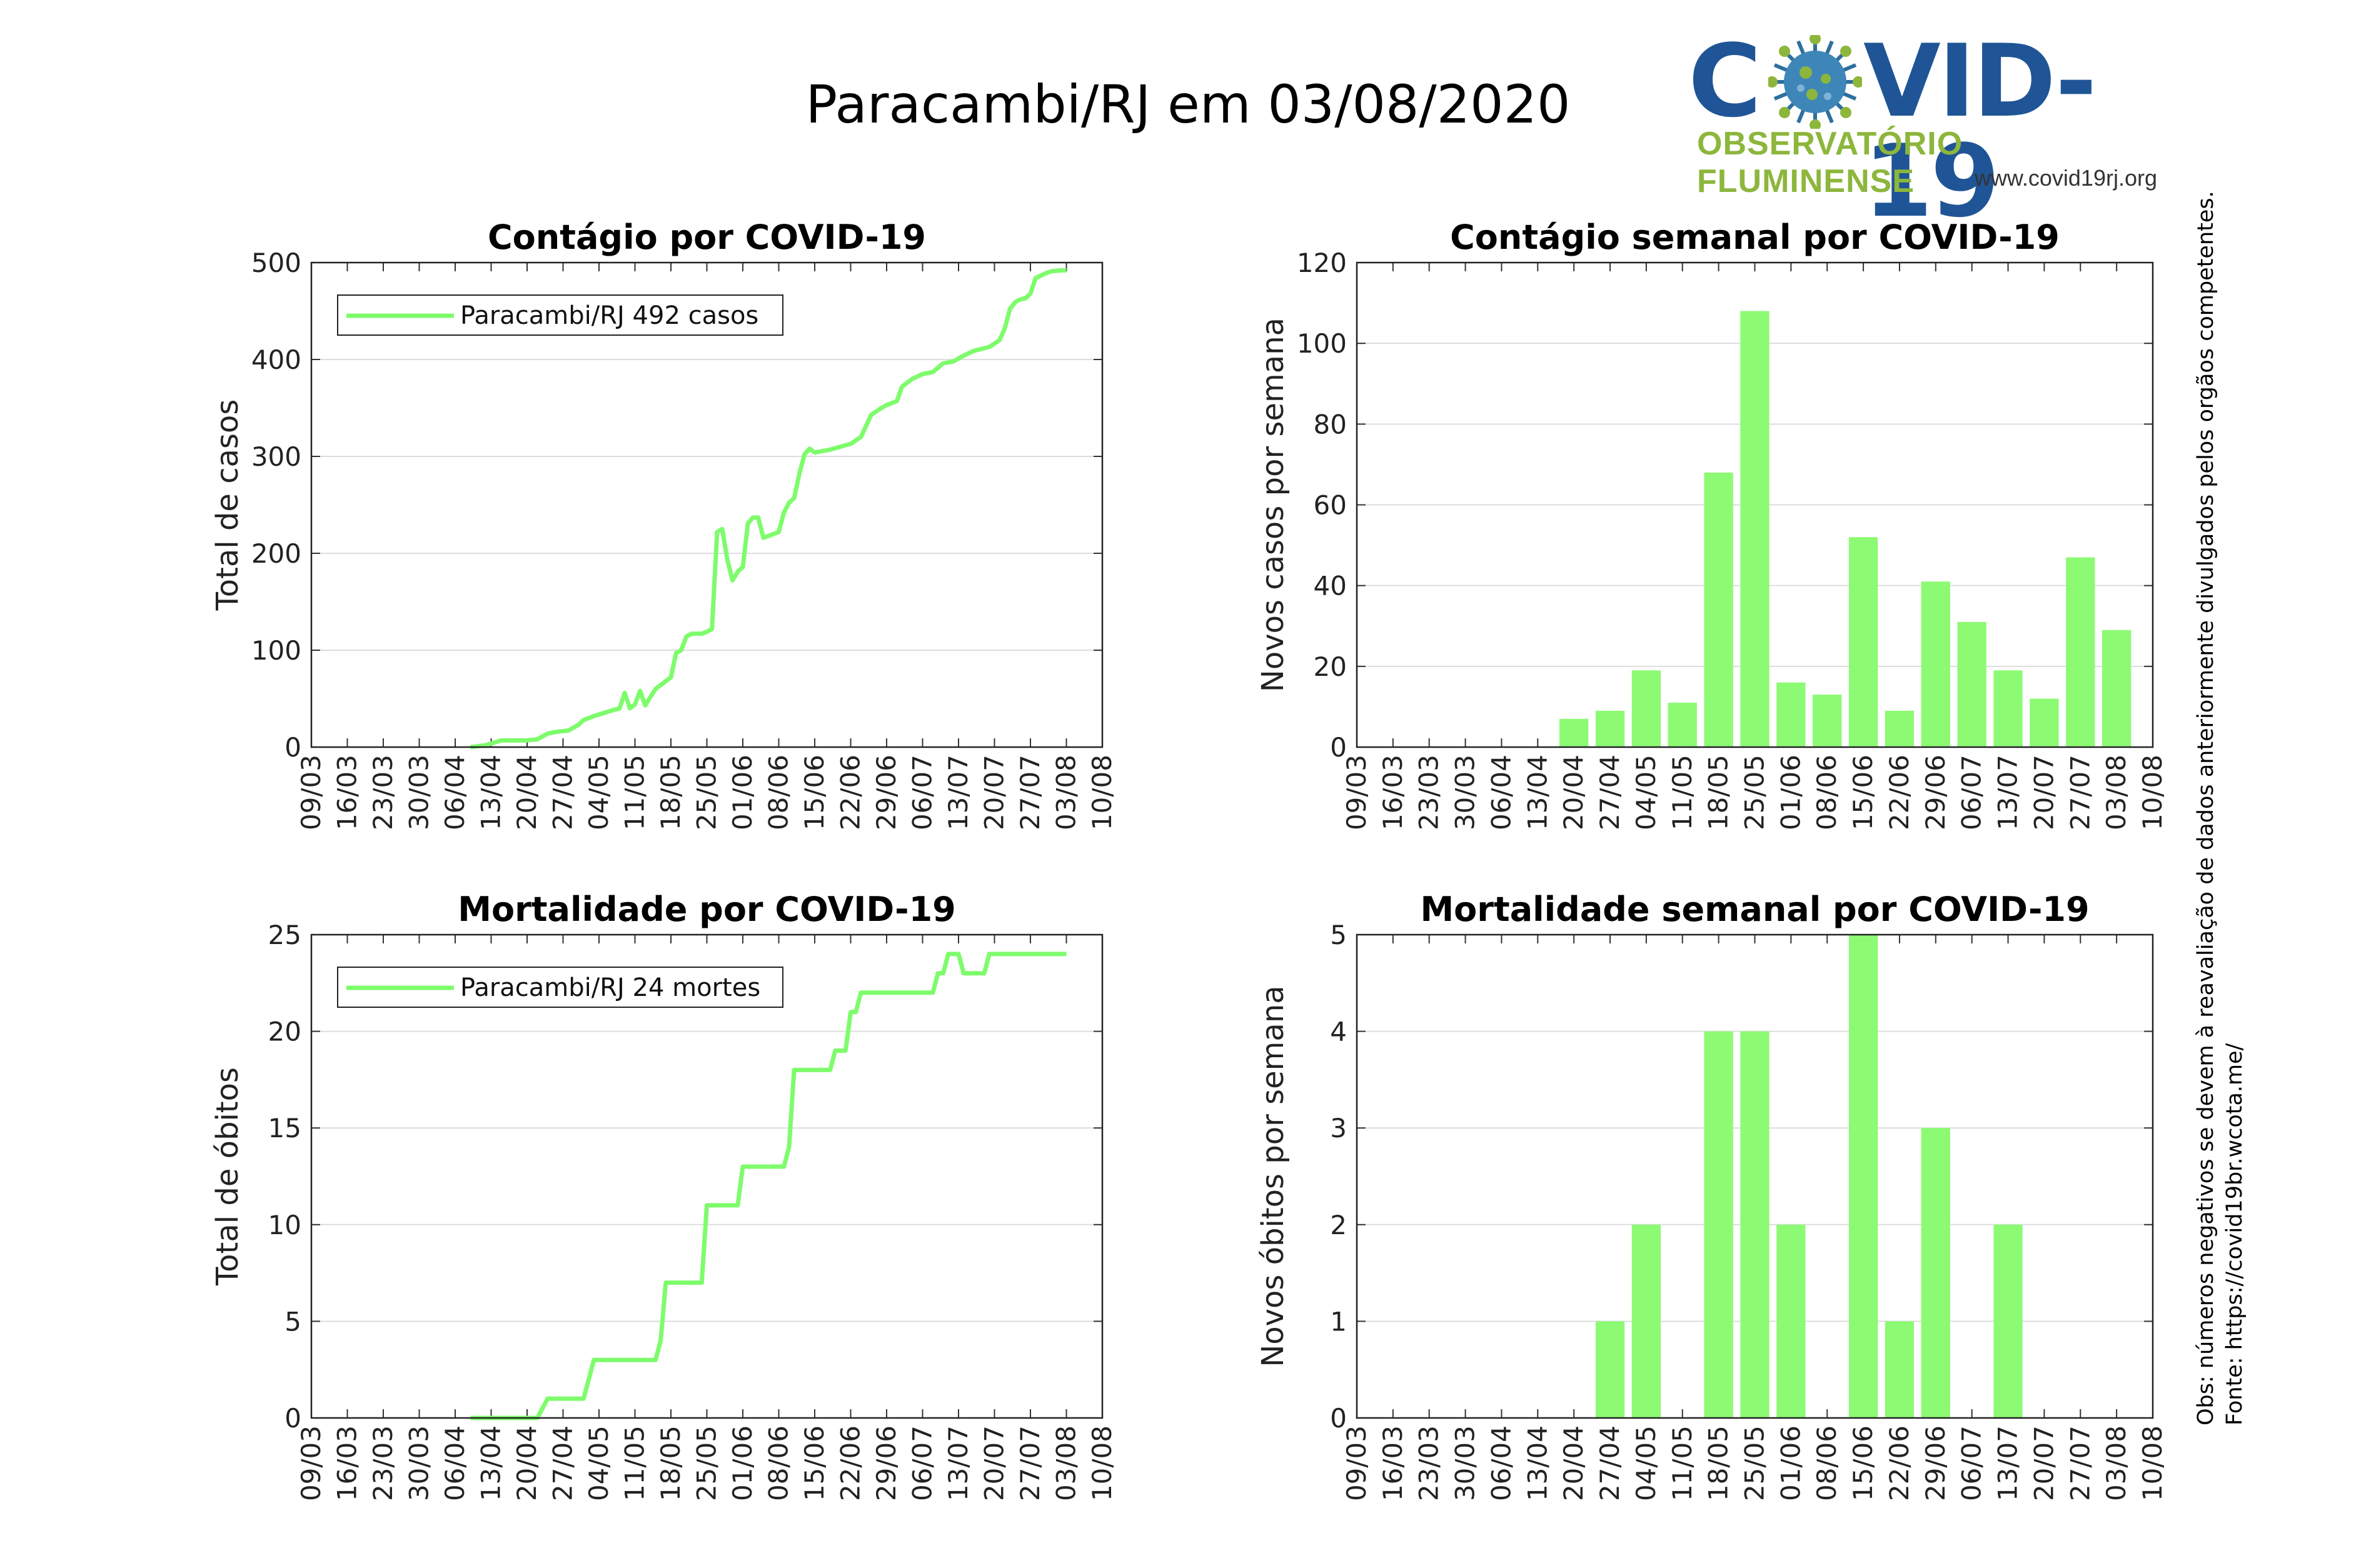 The height and width of the screenshot is (1568, 2371). I want to click on y-axis-label: Total de óbitos, so click(227, 1176).